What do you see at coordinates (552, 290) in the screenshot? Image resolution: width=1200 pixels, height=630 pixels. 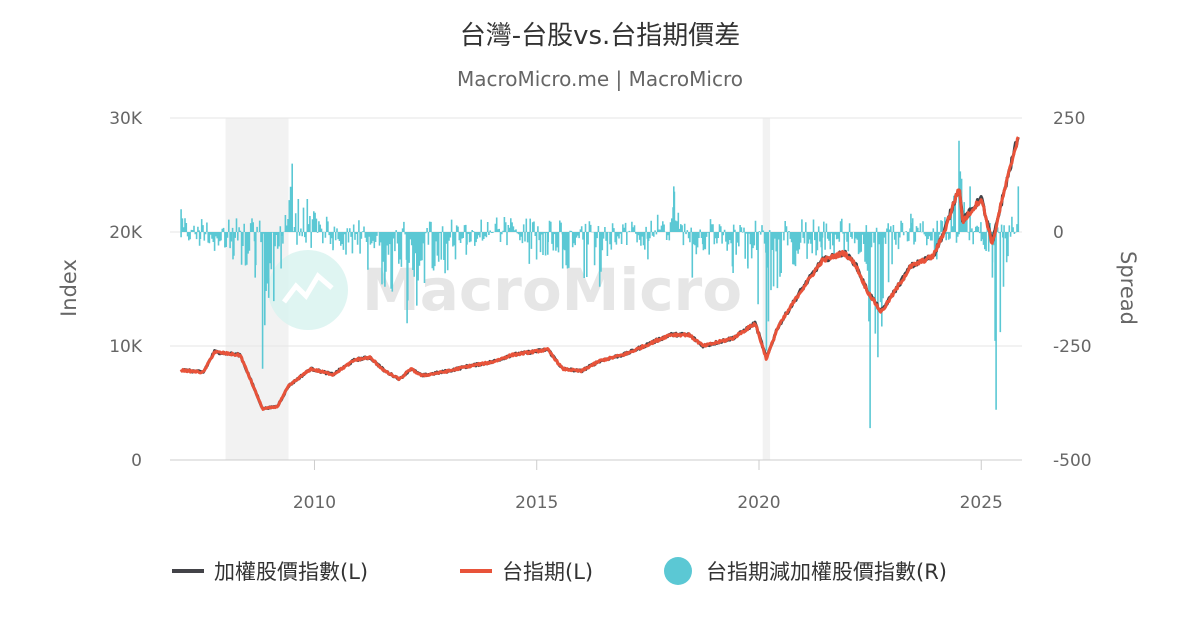 I see `watermark-text: MacroMicro` at bounding box center [552, 290].